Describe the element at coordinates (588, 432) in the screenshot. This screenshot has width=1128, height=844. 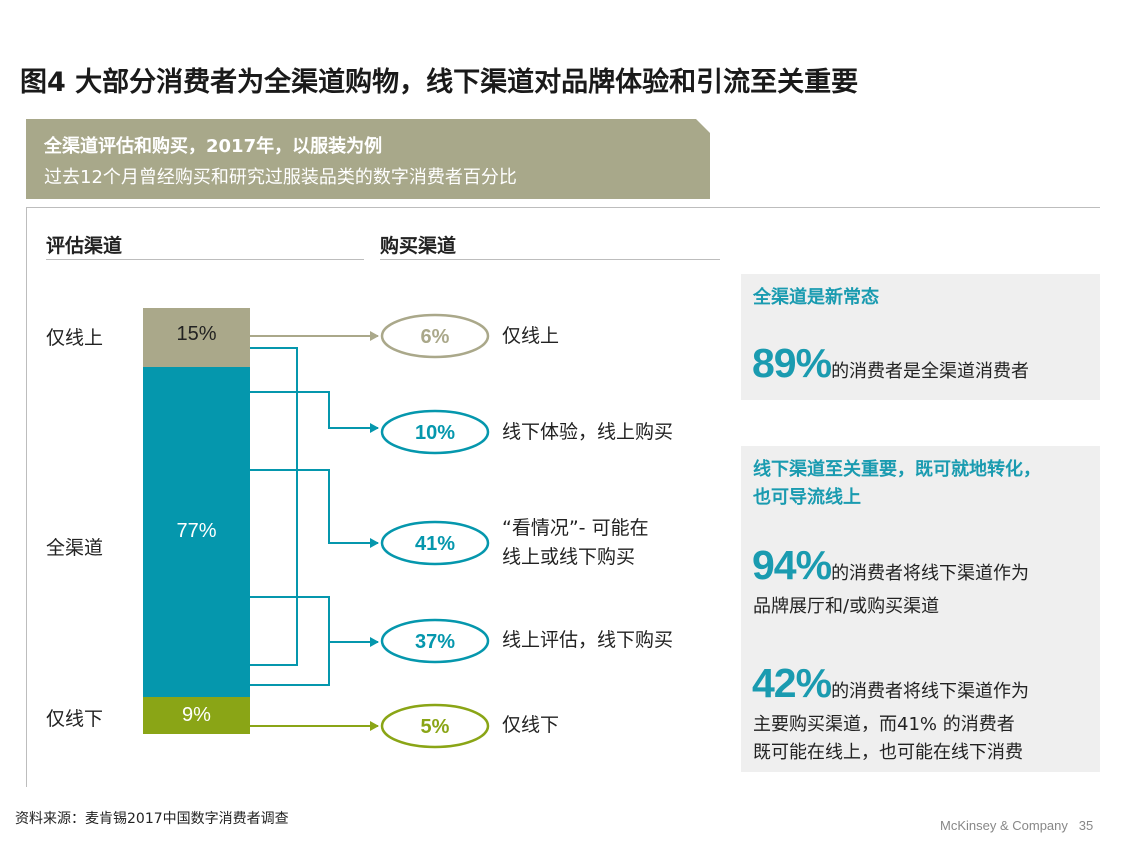
I see `purchase-desc-experience-offline: 线下体验，线上购买` at that location.